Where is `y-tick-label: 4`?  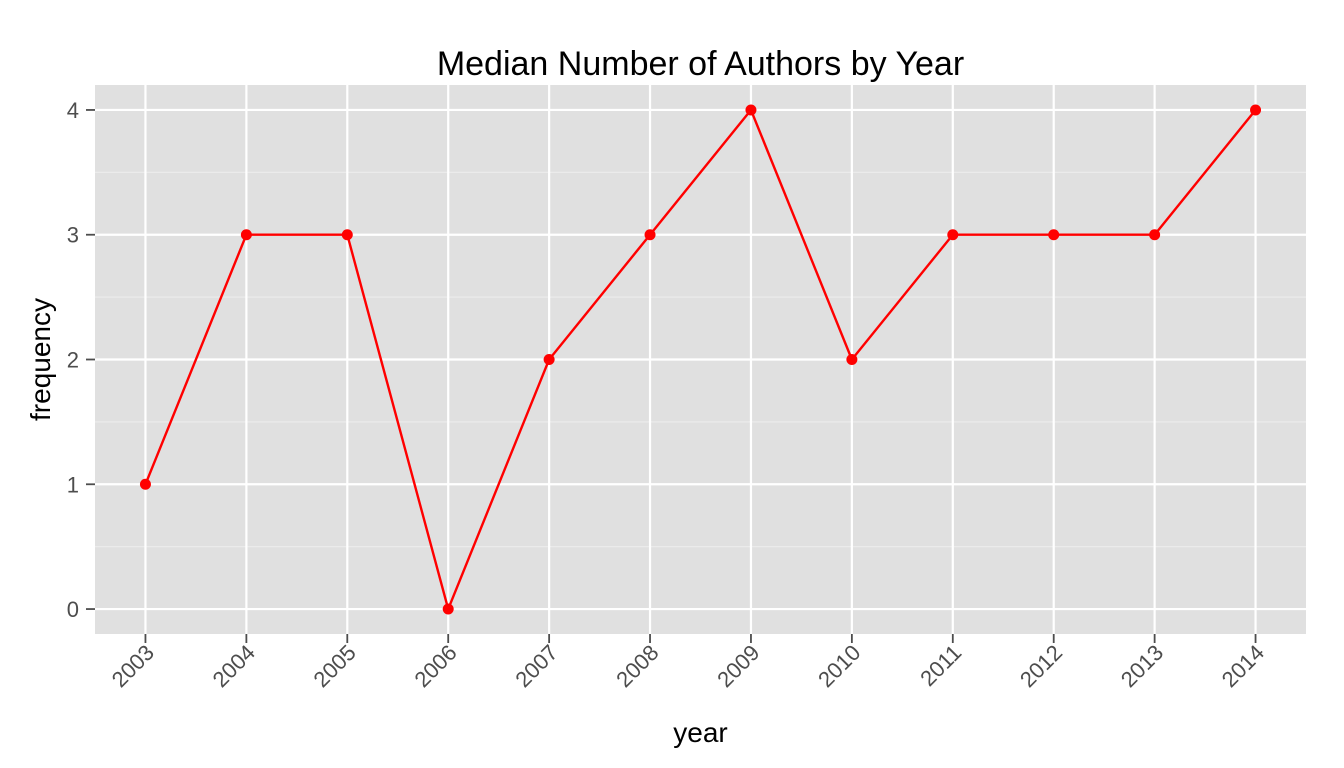
y-tick-label: 4 is located at coordinates (73, 110).